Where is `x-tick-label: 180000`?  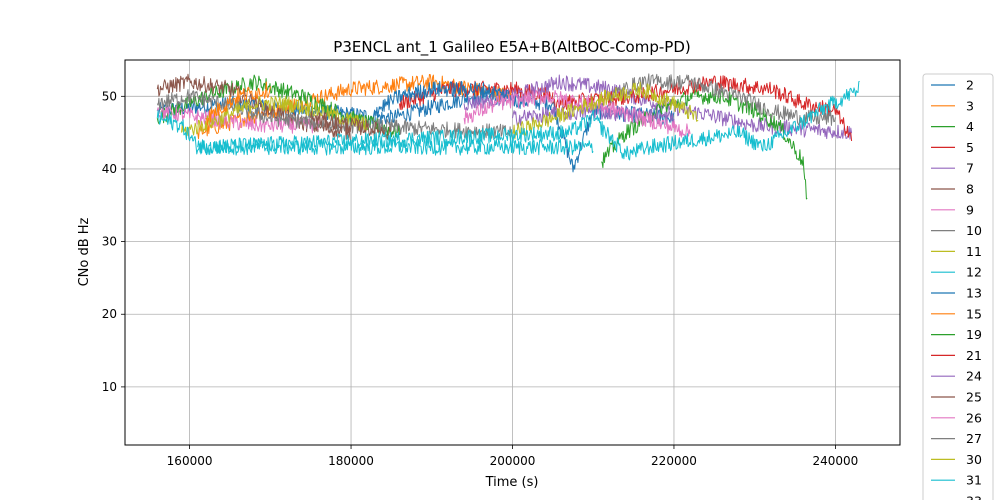
x-tick-label: 180000 is located at coordinates (351, 461).